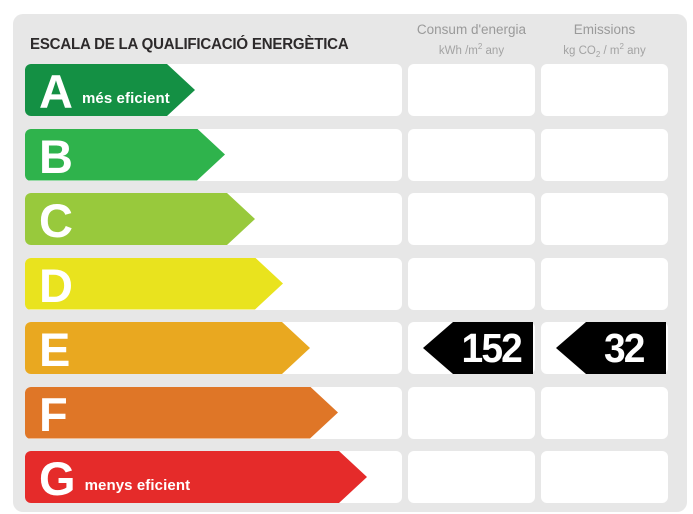 This screenshot has width=693, height=514. I want to click on rating-letter: B, so click(56, 156).